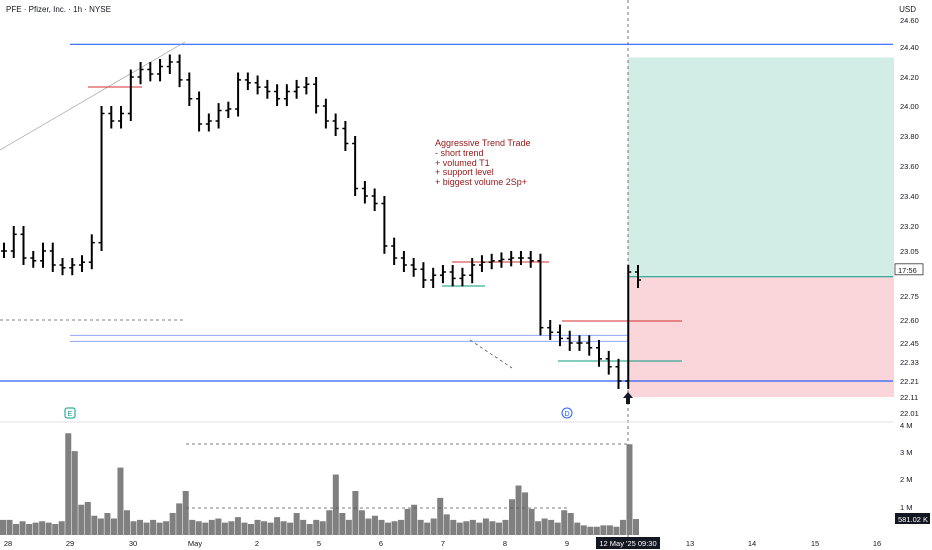 The height and width of the screenshot is (550, 932). I want to click on annotation-line-3: + volumed T1, so click(462, 163).